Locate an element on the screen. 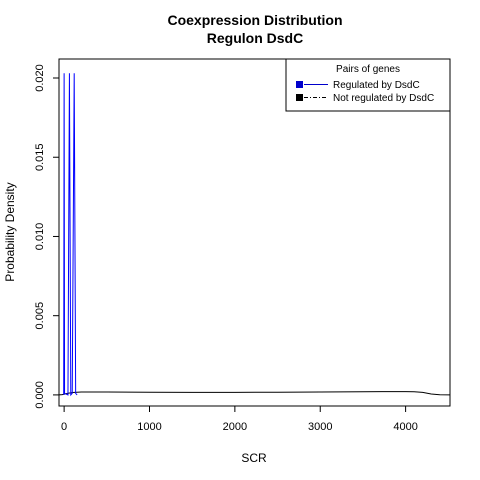  chart-title: Coexpression Distribution is located at coordinates (254, 20).